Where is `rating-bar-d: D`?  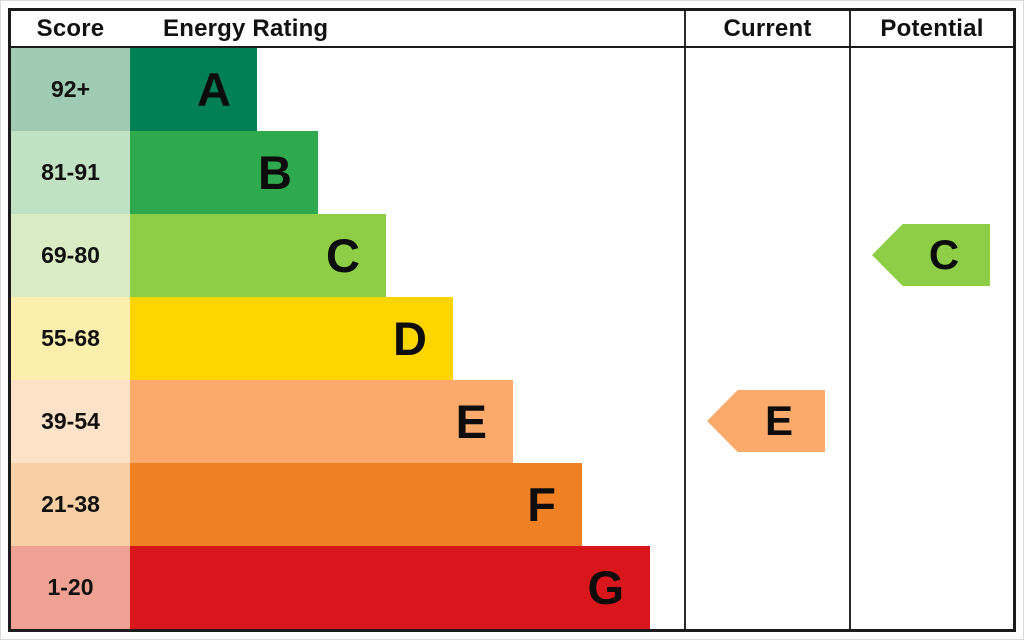
rating-bar-d: D is located at coordinates (291, 338).